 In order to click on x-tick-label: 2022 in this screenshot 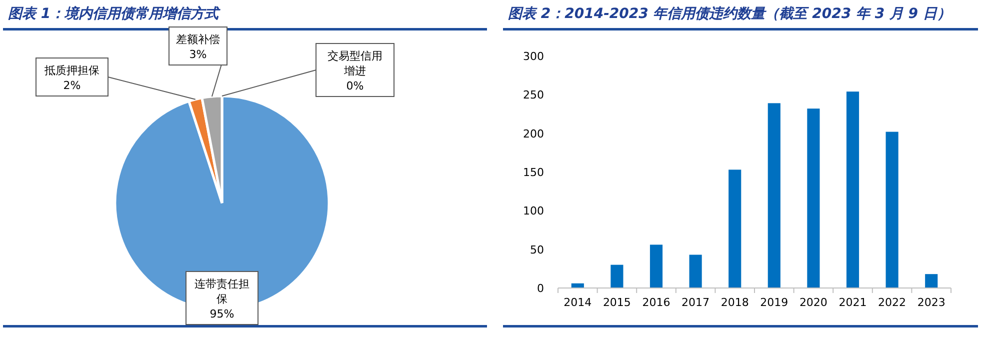, I will do `click(892, 302)`.